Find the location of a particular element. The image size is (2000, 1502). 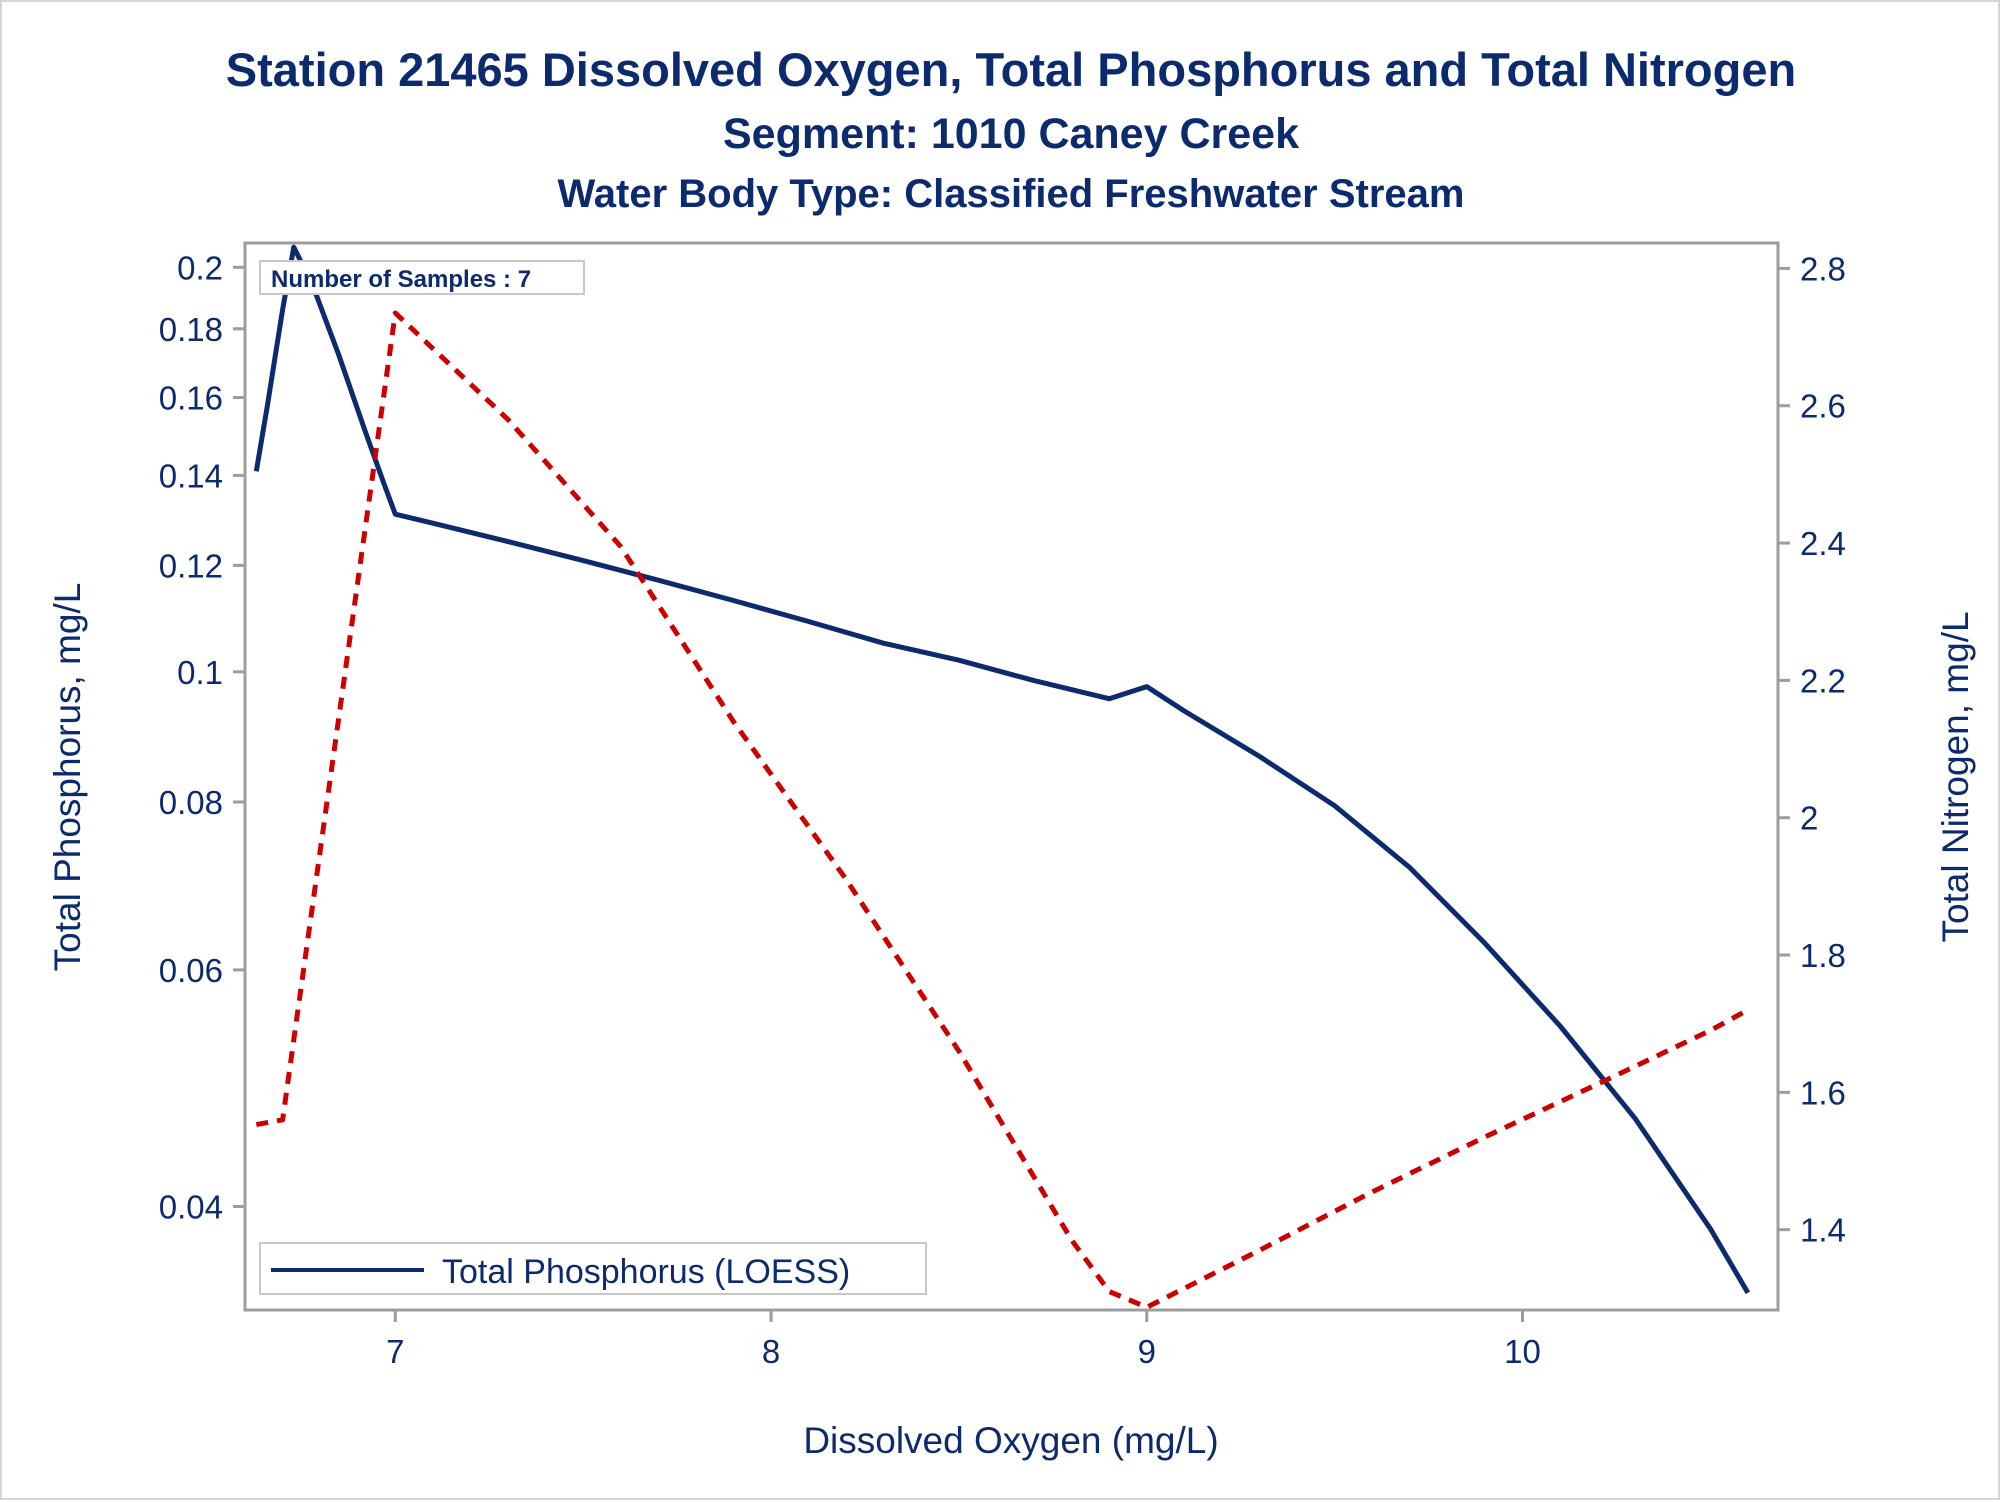

y2-tick-label: 1.4 is located at coordinates (1823, 1230).